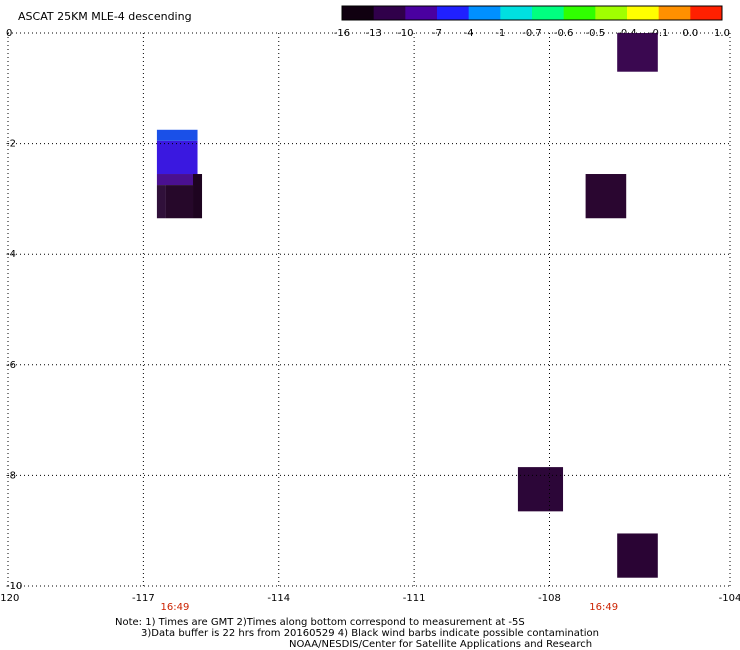  I want to click on colorbar-frame, so click(532, 13).